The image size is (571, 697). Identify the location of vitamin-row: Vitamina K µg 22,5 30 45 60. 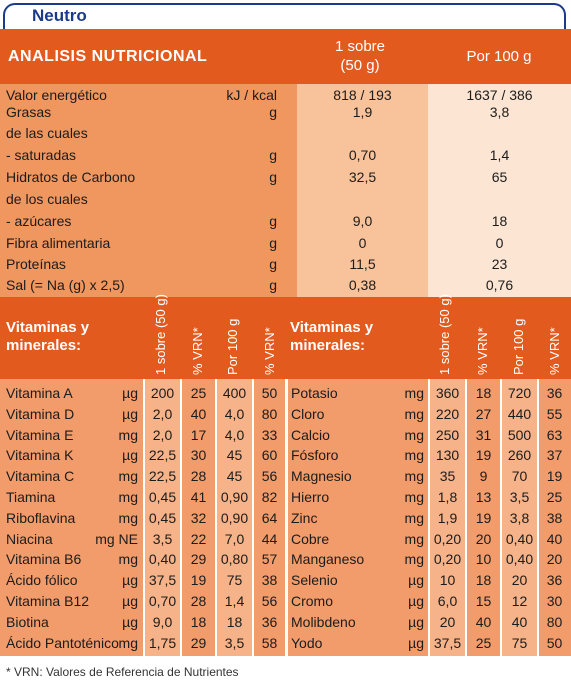
(142, 455).